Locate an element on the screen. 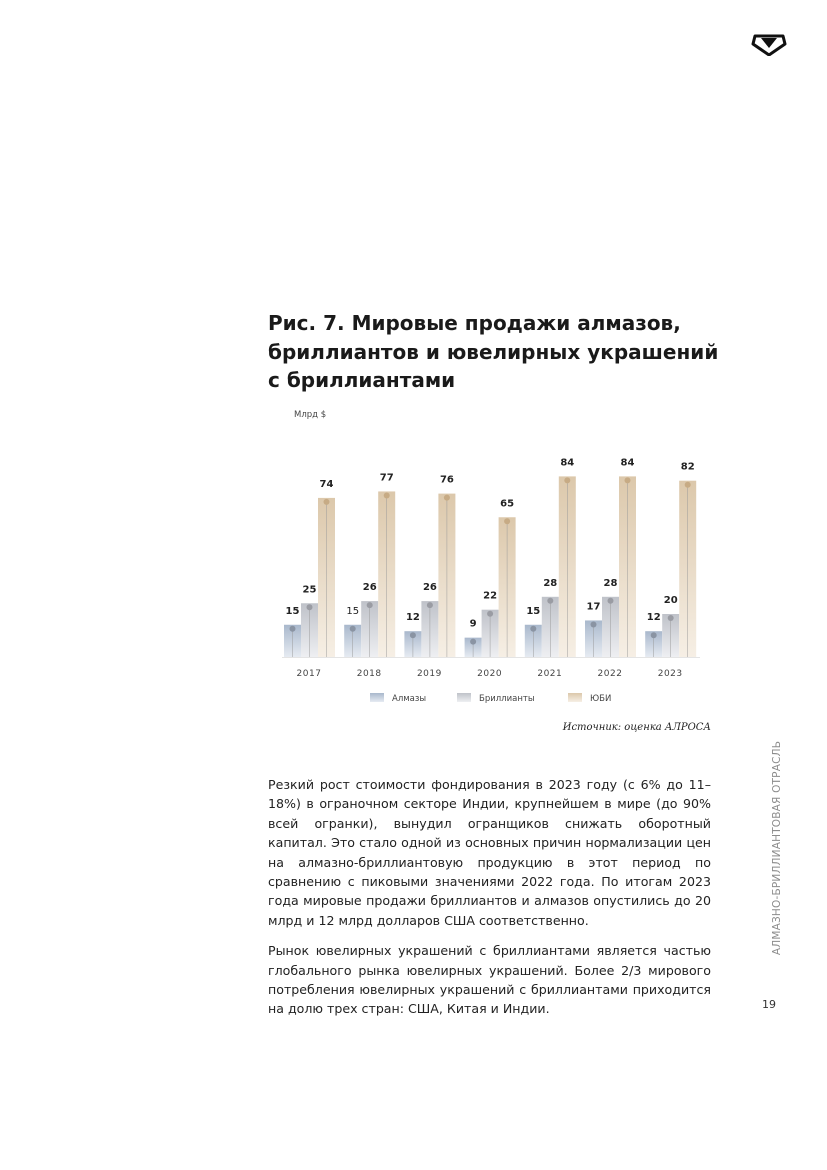 The image size is (827, 1170). x-tick-label: 2017 is located at coordinates (309, 674).